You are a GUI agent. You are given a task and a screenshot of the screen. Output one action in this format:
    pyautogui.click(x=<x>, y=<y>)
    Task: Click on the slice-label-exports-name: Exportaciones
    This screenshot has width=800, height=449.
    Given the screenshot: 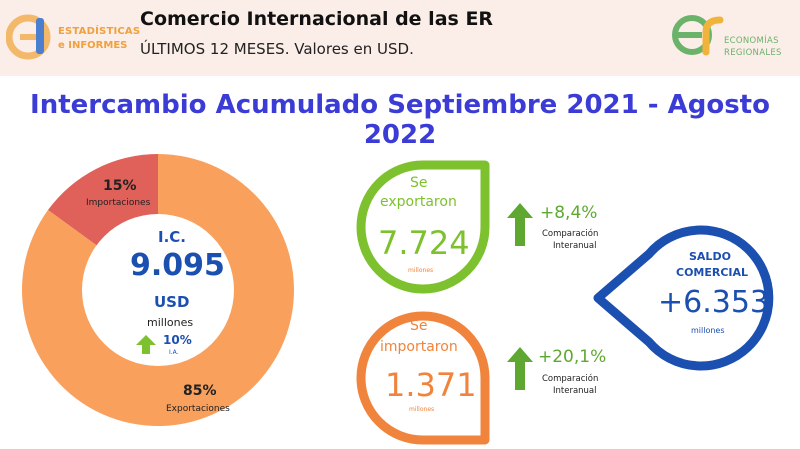 What is the action you would take?
    pyautogui.click(x=198, y=409)
    